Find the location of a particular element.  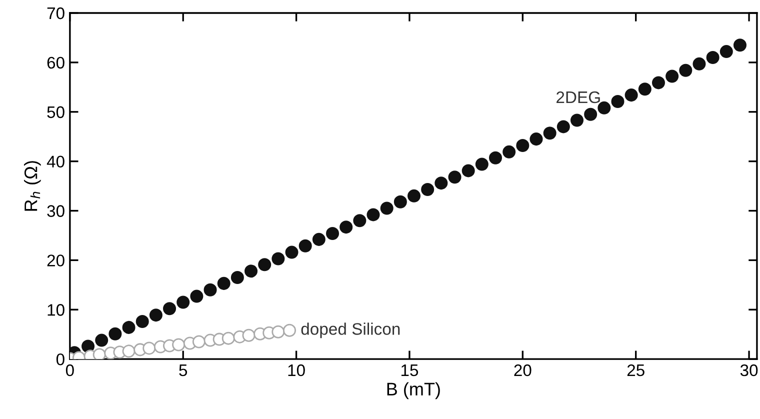

y-tick-label: 70 is located at coordinates (55, 13).